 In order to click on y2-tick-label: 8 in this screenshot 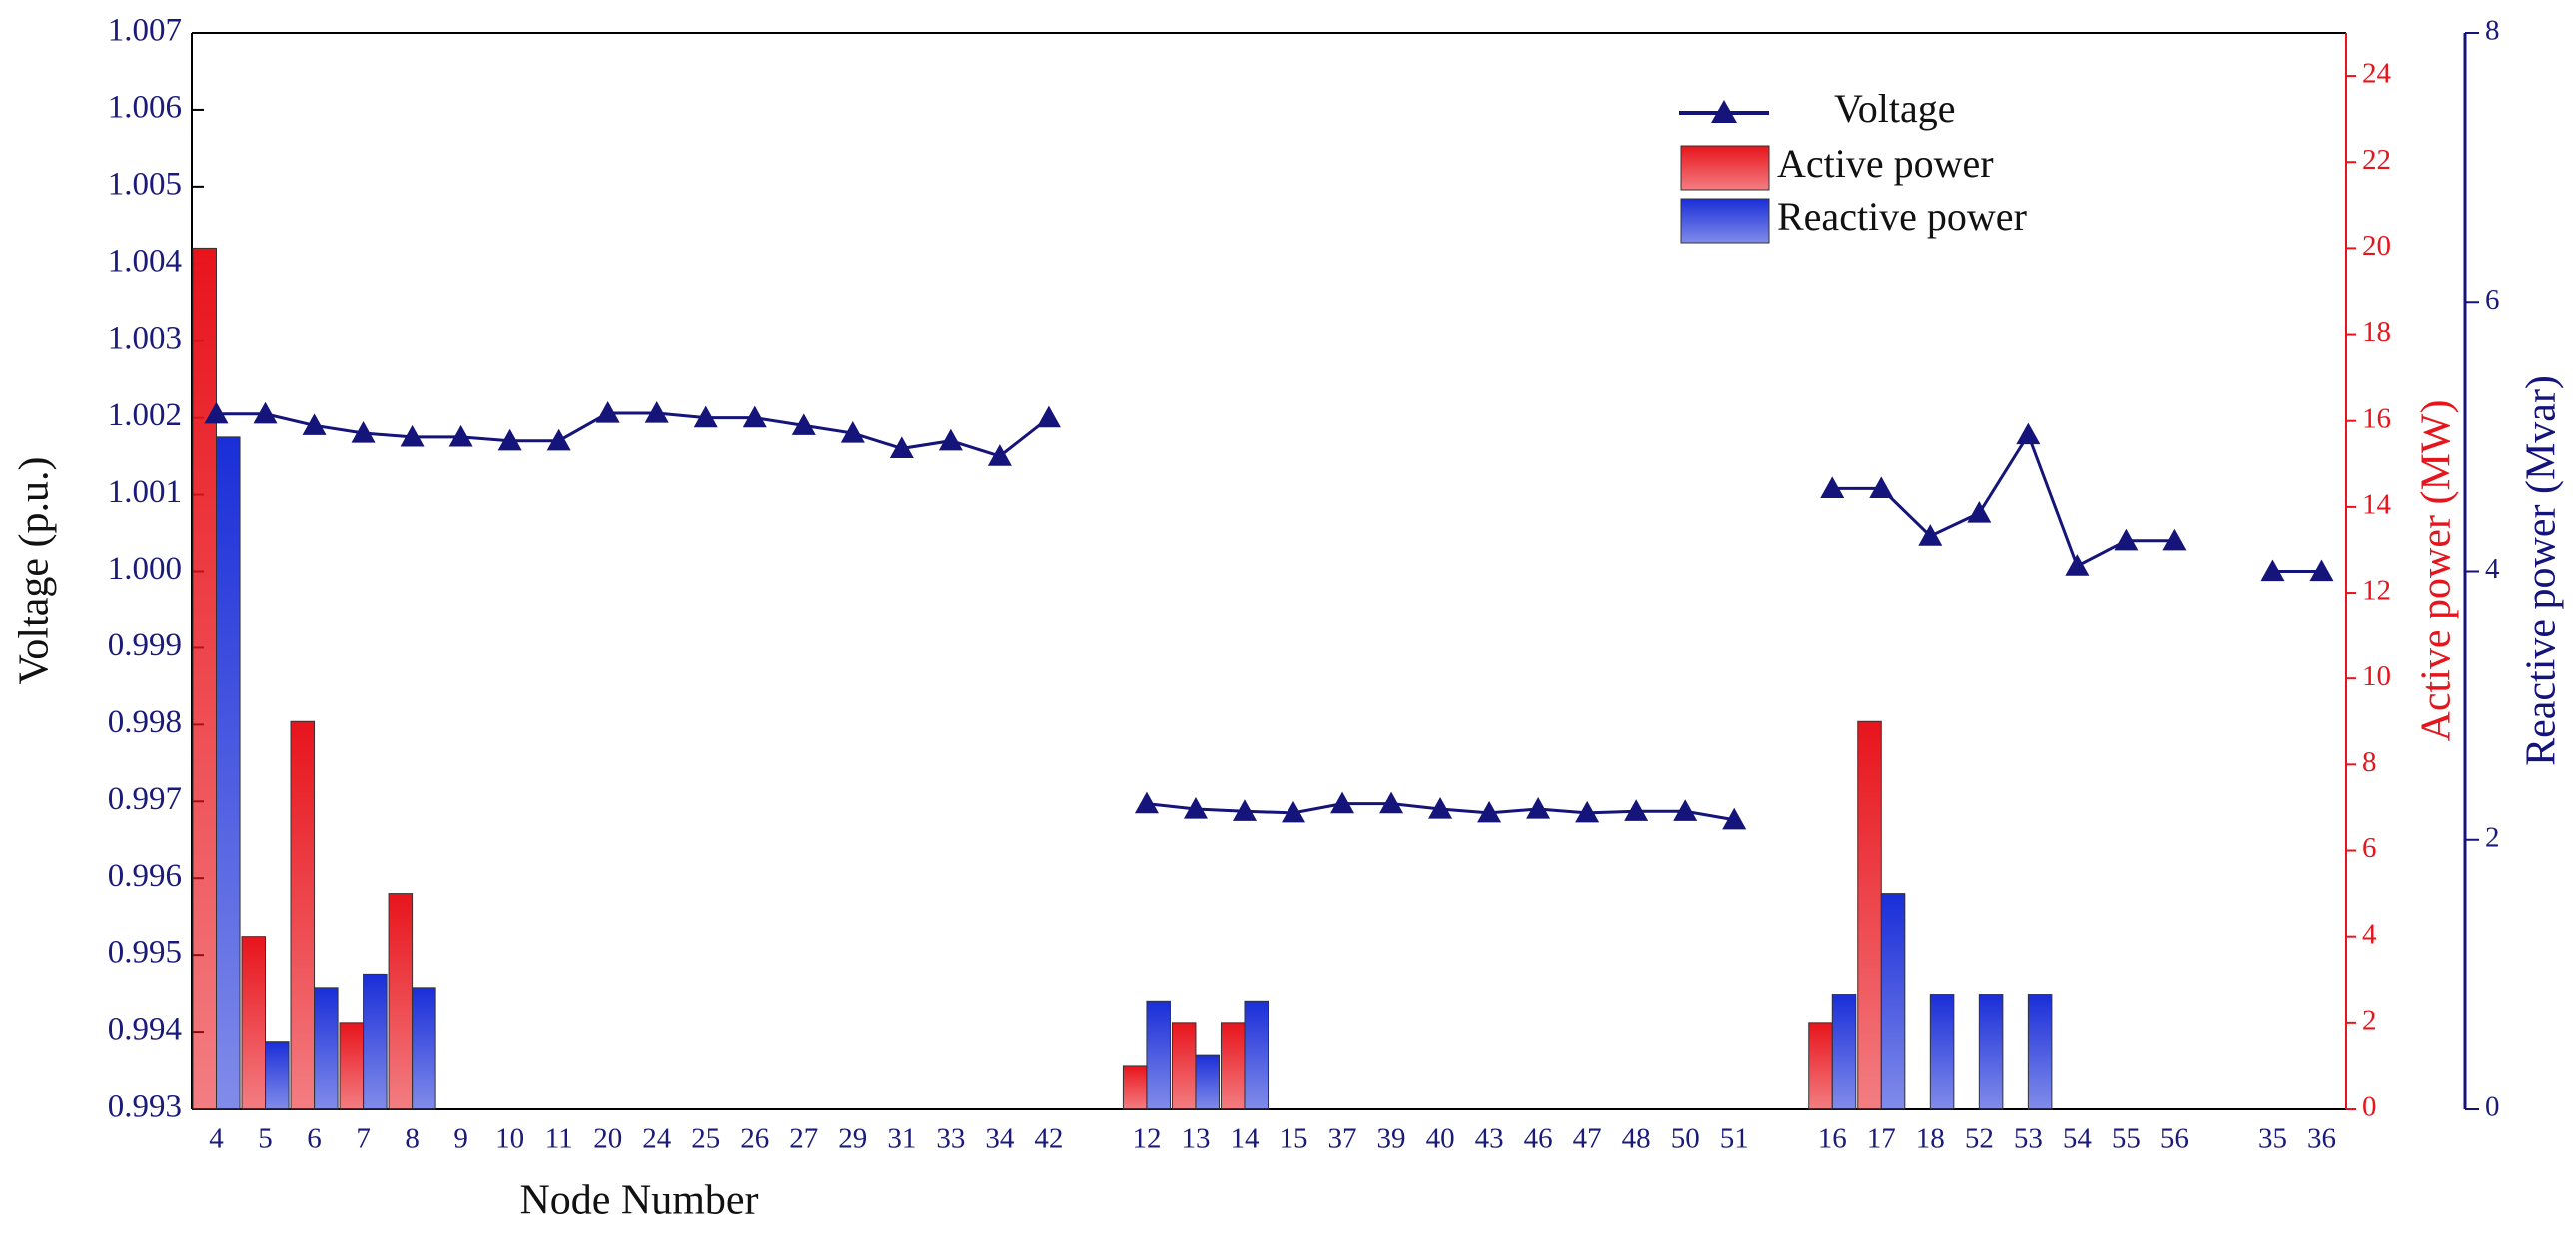, I will do `click(2370, 762)`.